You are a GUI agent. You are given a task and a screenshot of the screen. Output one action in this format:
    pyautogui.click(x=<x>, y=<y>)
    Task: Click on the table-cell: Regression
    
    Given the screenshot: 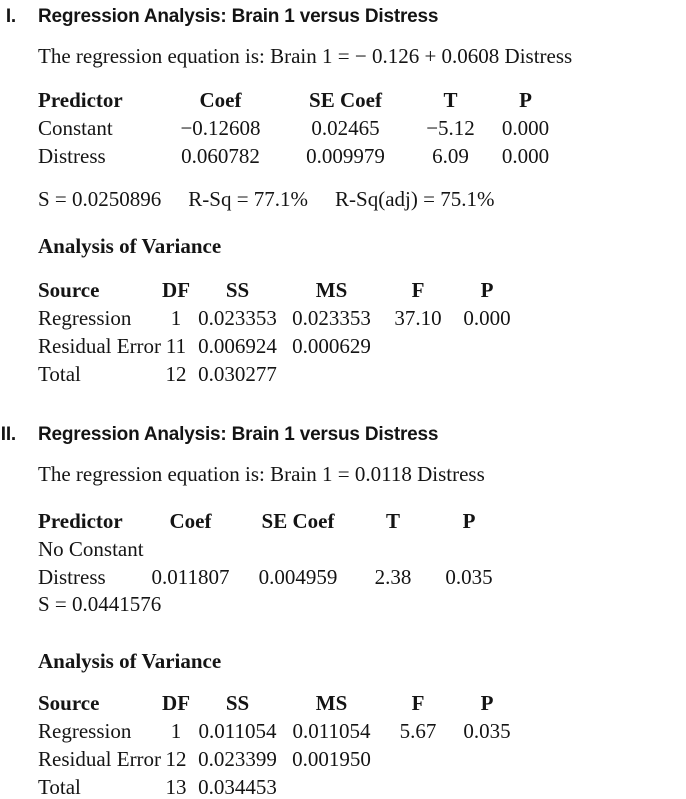 What is the action you would take?
    pyautogui.click(x=85, y=731)
    